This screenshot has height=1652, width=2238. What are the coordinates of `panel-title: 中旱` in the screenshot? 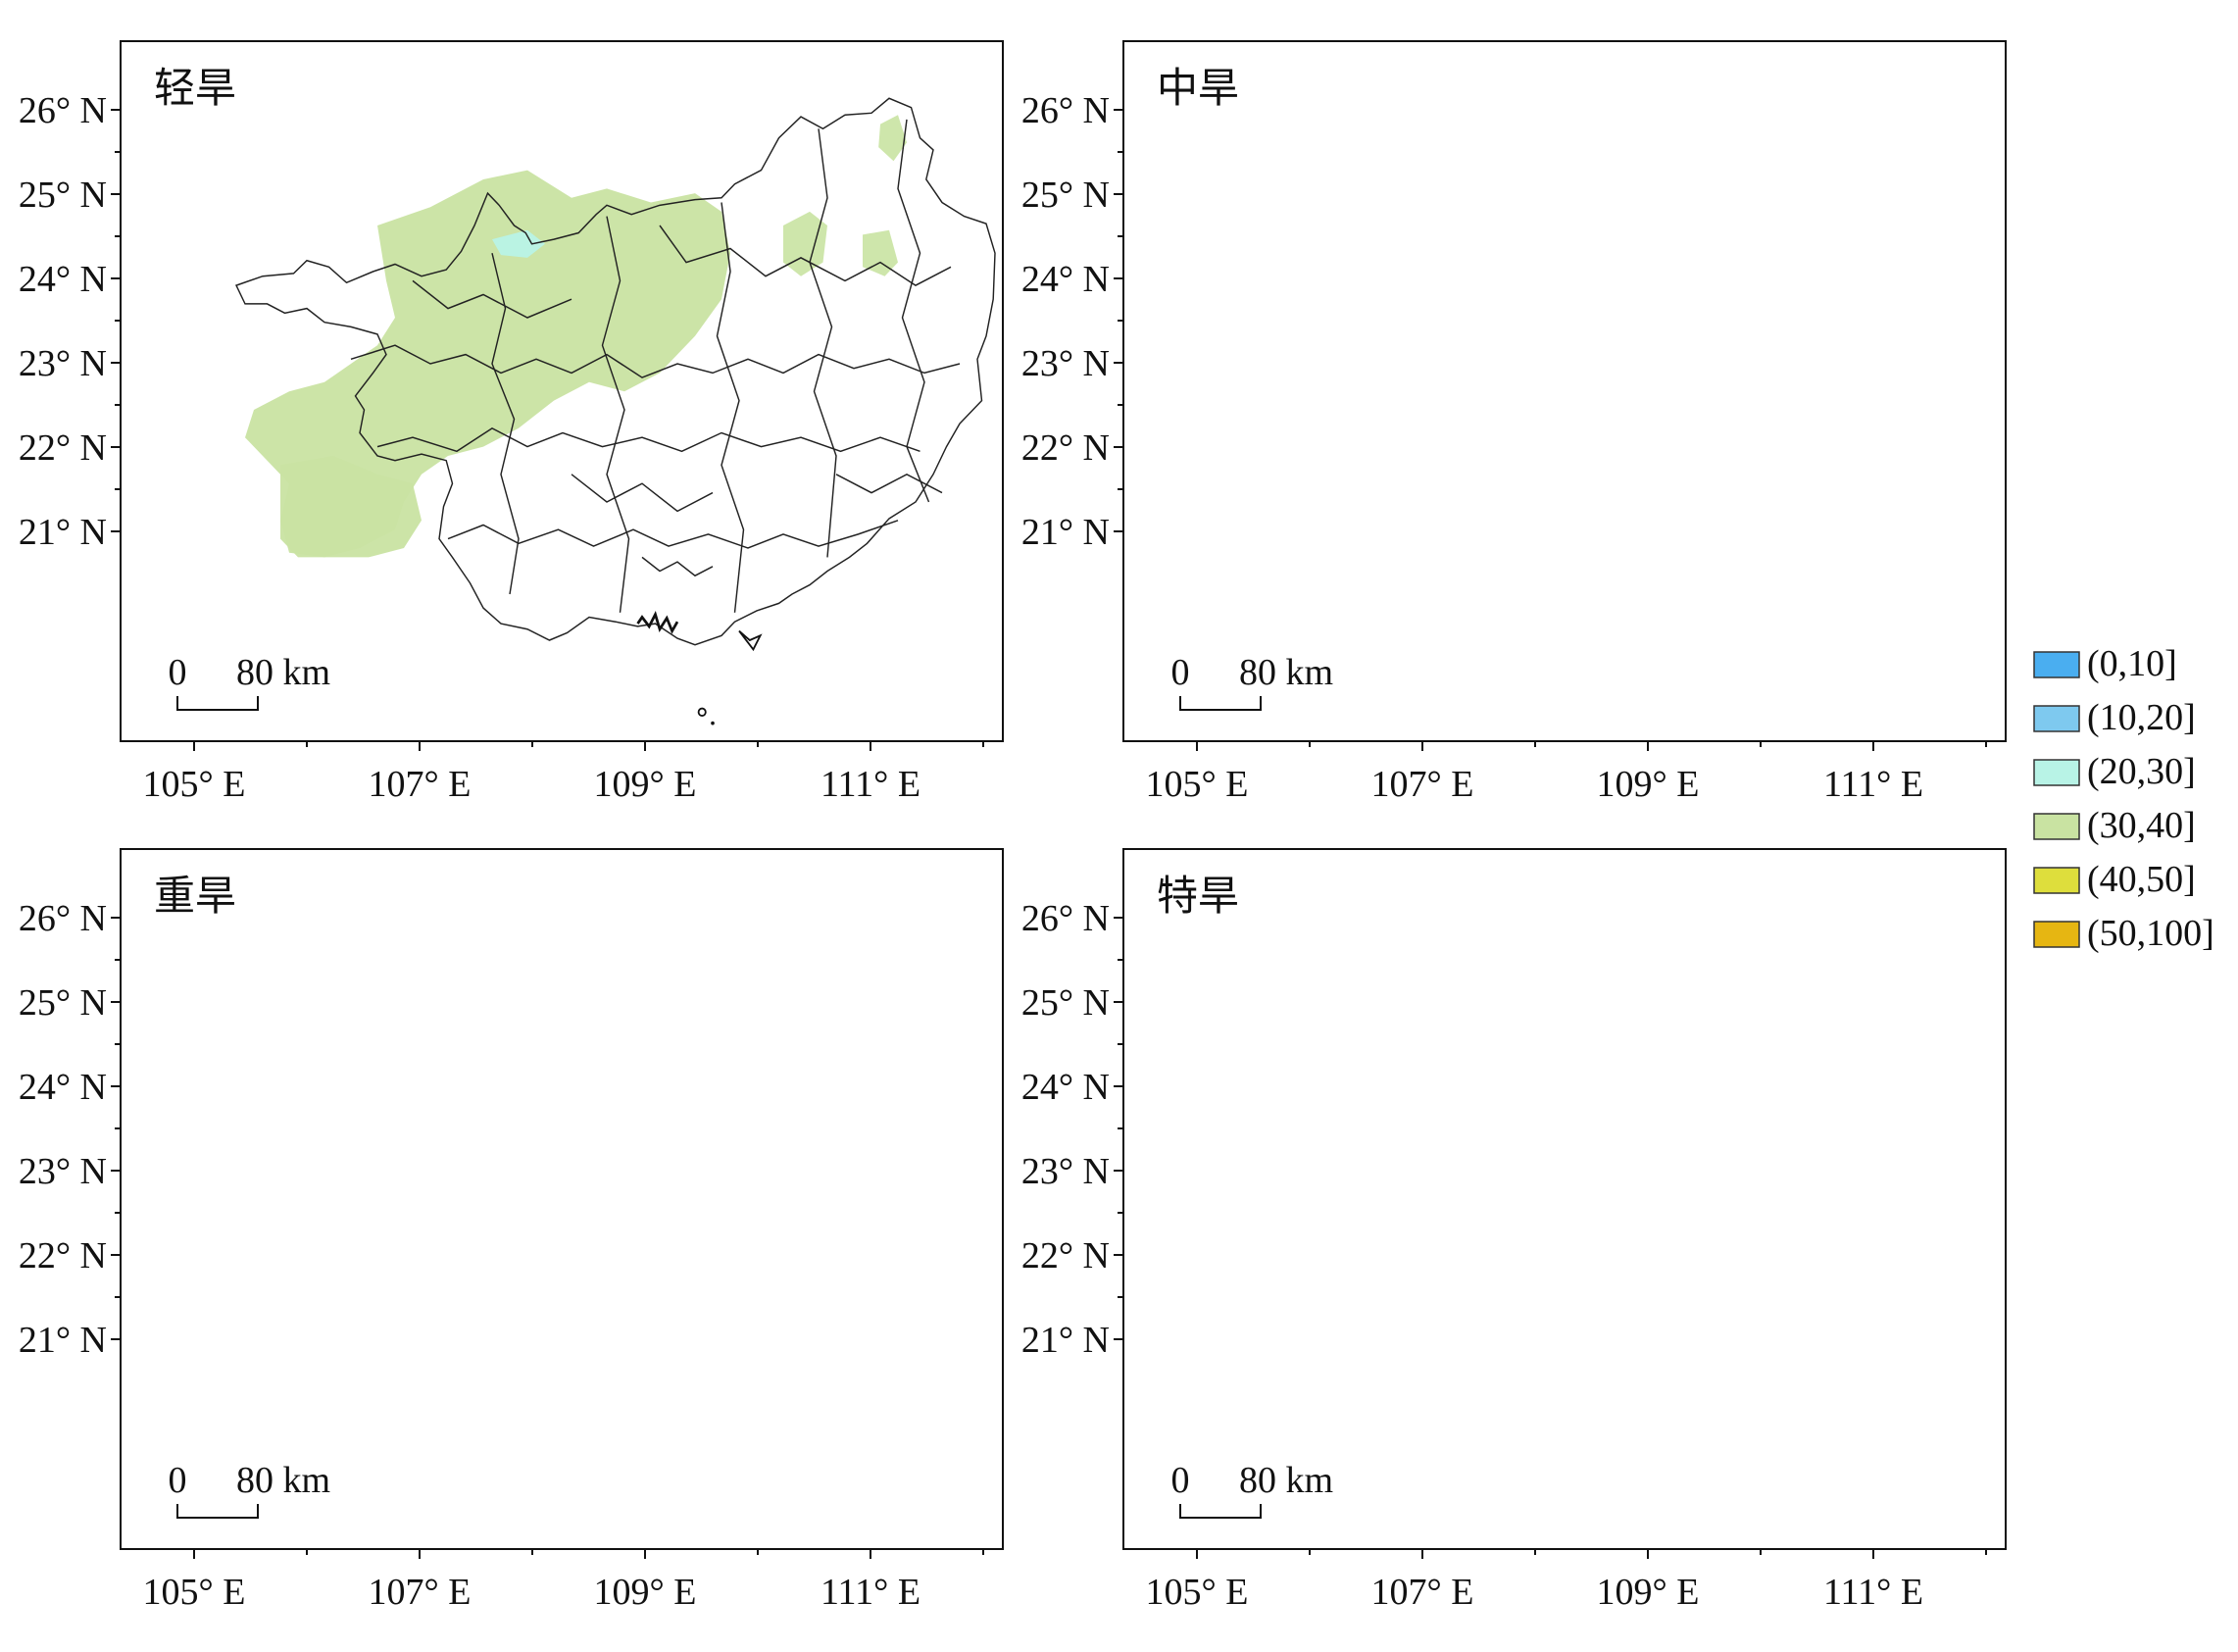 It's located at (1198, 88).